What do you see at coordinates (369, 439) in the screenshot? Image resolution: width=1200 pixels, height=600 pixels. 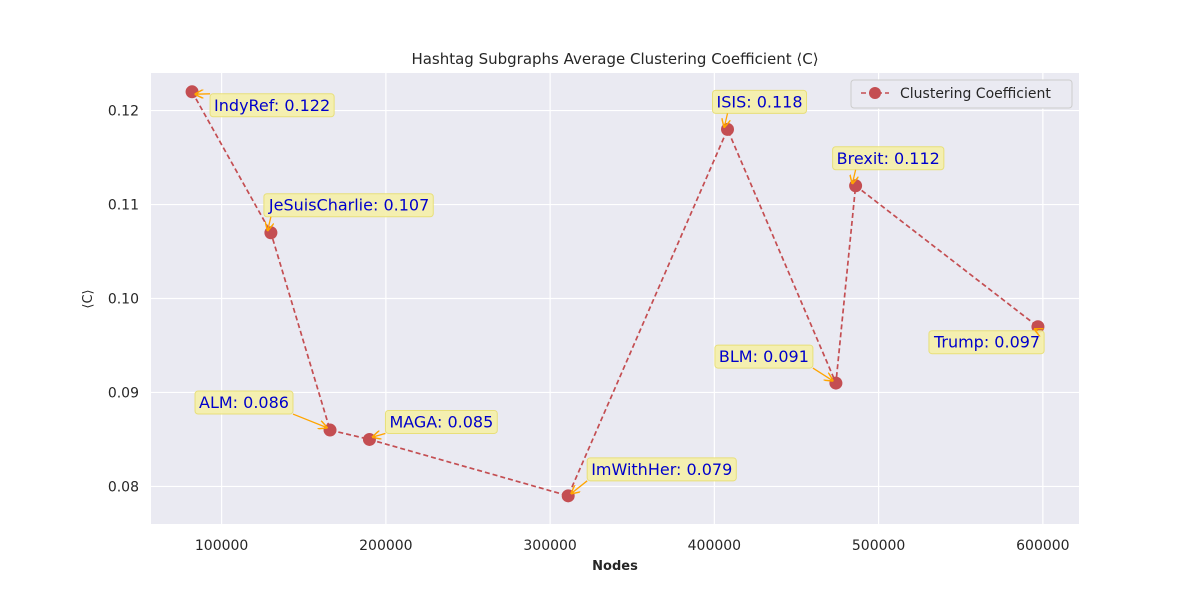 I see `data-point-maga` at bounding box center [369, 439].